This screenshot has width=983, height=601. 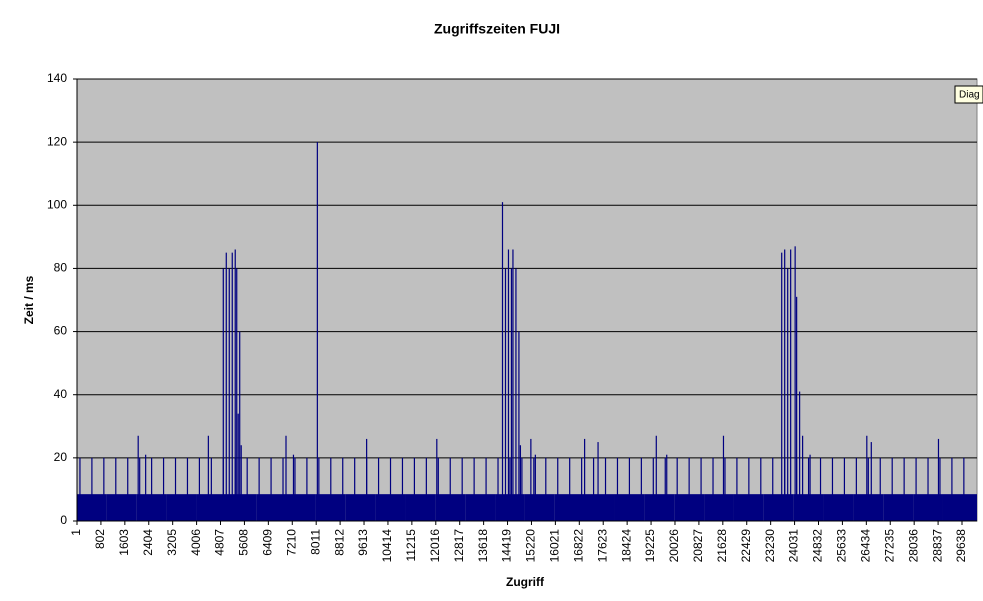 What do you see at coordinates (531, 546) in the screenshot?
I see `x-tick-label: 15220` at bounding box center [531, 546].